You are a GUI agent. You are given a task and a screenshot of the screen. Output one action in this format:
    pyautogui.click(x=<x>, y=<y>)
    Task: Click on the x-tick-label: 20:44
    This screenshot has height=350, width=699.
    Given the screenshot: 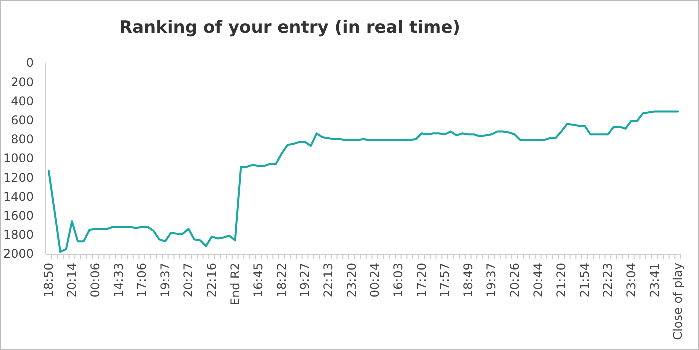 What is the action you would take?
    pyautogui.click(x=538, y=280)
    